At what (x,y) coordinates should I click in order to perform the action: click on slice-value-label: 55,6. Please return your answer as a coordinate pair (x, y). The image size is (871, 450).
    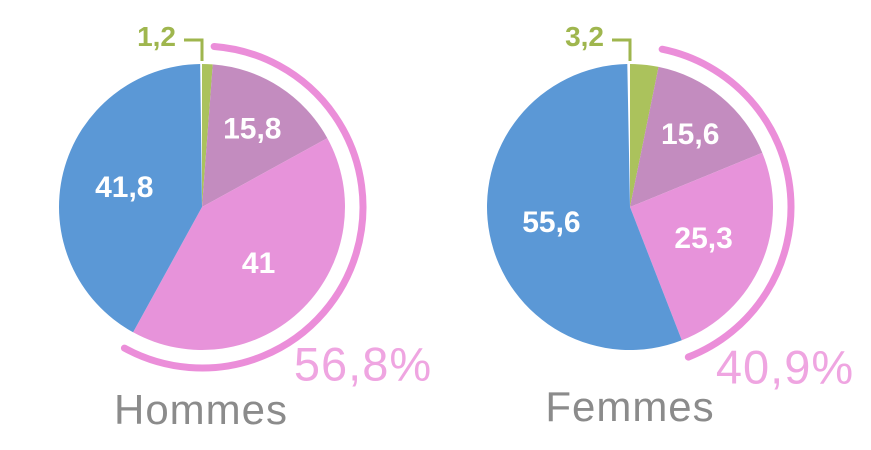
    Looking at the image, I should click on (551, 222).